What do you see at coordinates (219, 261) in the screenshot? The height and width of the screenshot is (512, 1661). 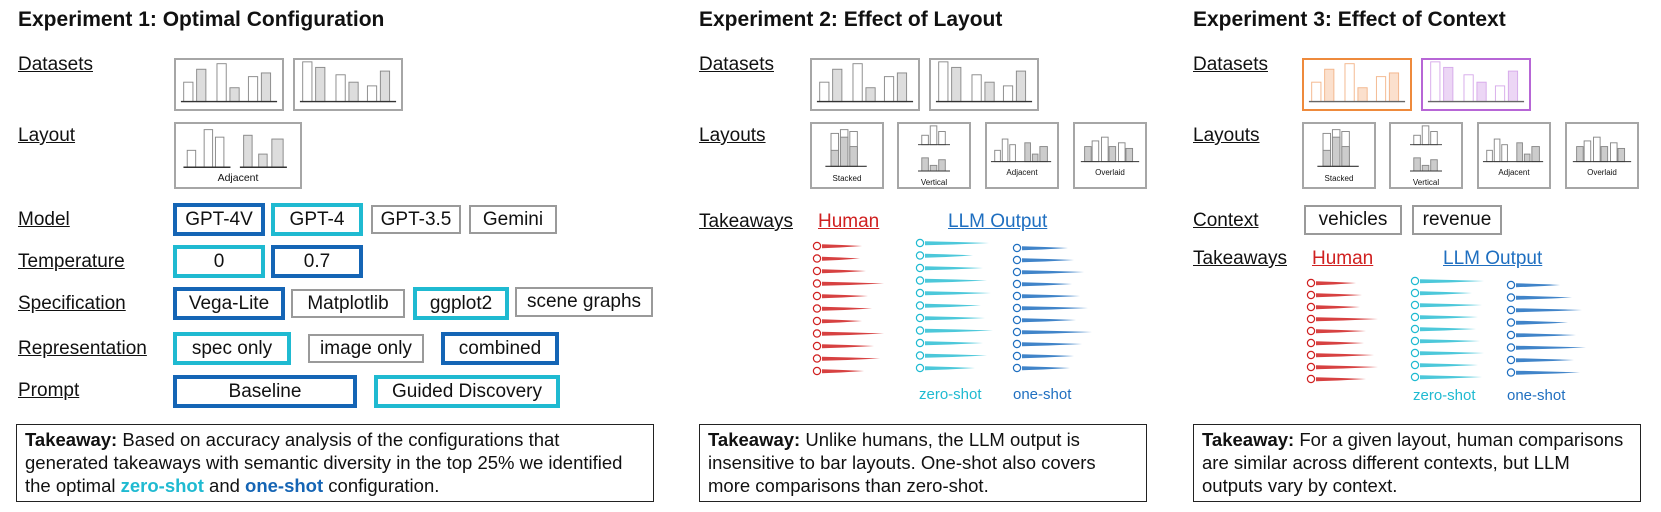 I see `temperature-option-0: 0` at bounding box center [219, 261].